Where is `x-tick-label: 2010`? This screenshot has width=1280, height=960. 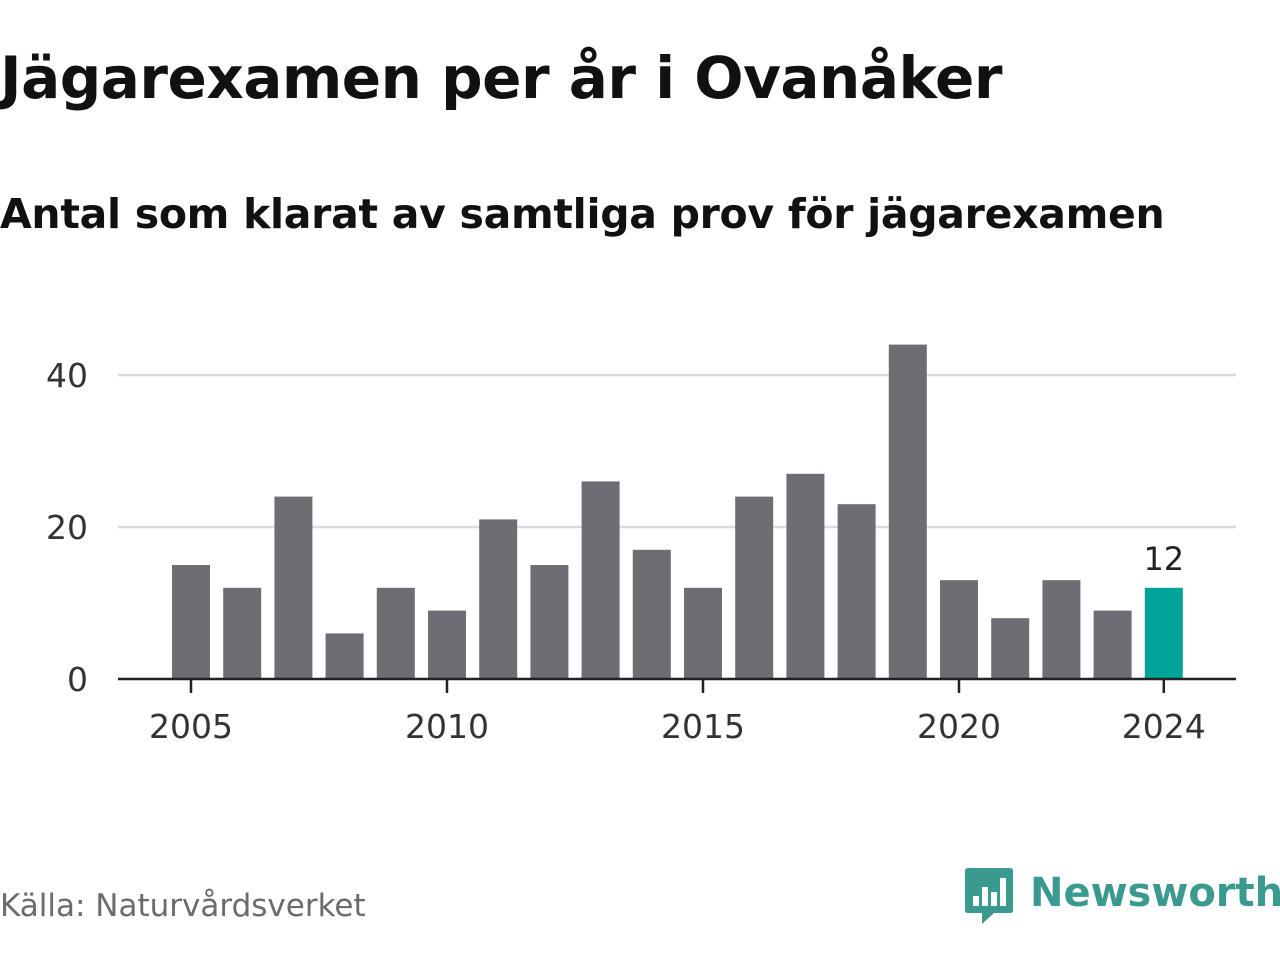
x-tick-label: 2010 is located at coordinates (447, 726).